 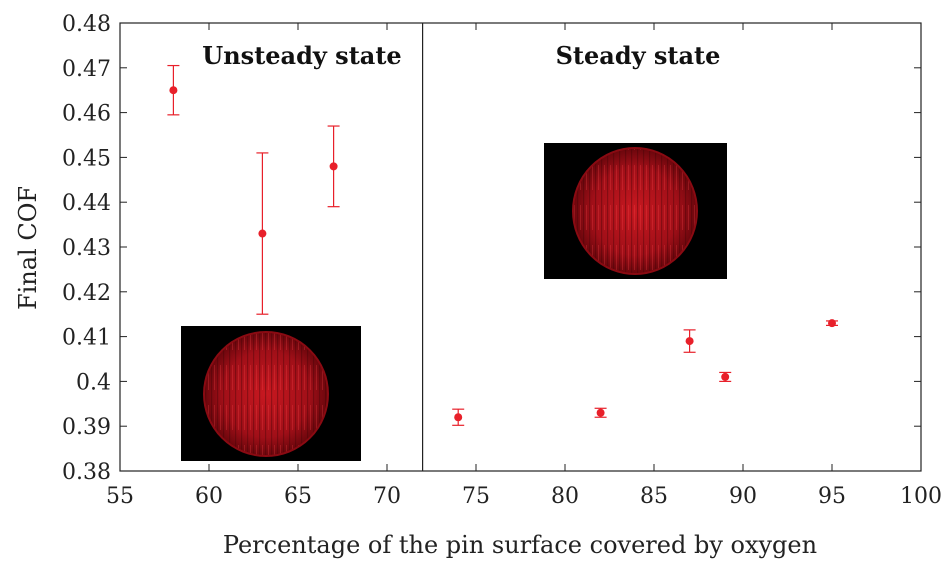 What do you see at coordinates (209, 496) in the screenshot?
I see `x-tick-label: 60` at bounding box center [209, 496].